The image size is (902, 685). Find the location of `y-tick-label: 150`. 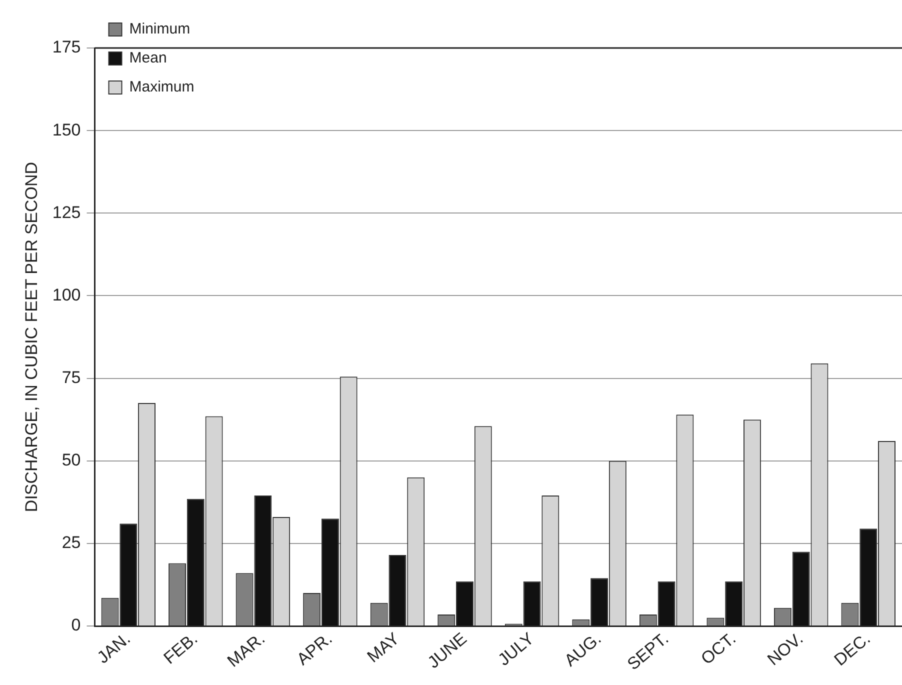

y-tick-label: 150 is located at coordinates (66, 130).